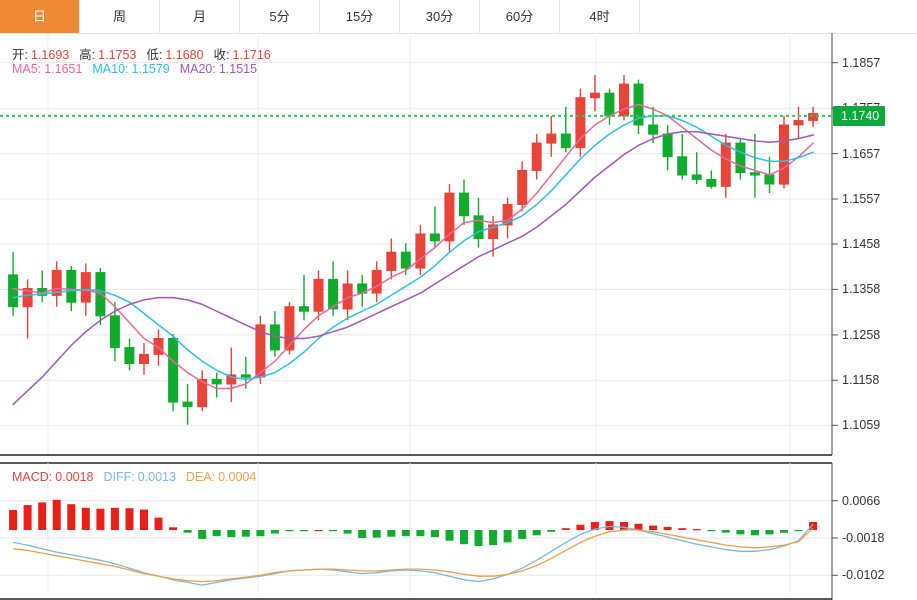  I want to click on price-tick-label: 1.1258, so click(861, 334).